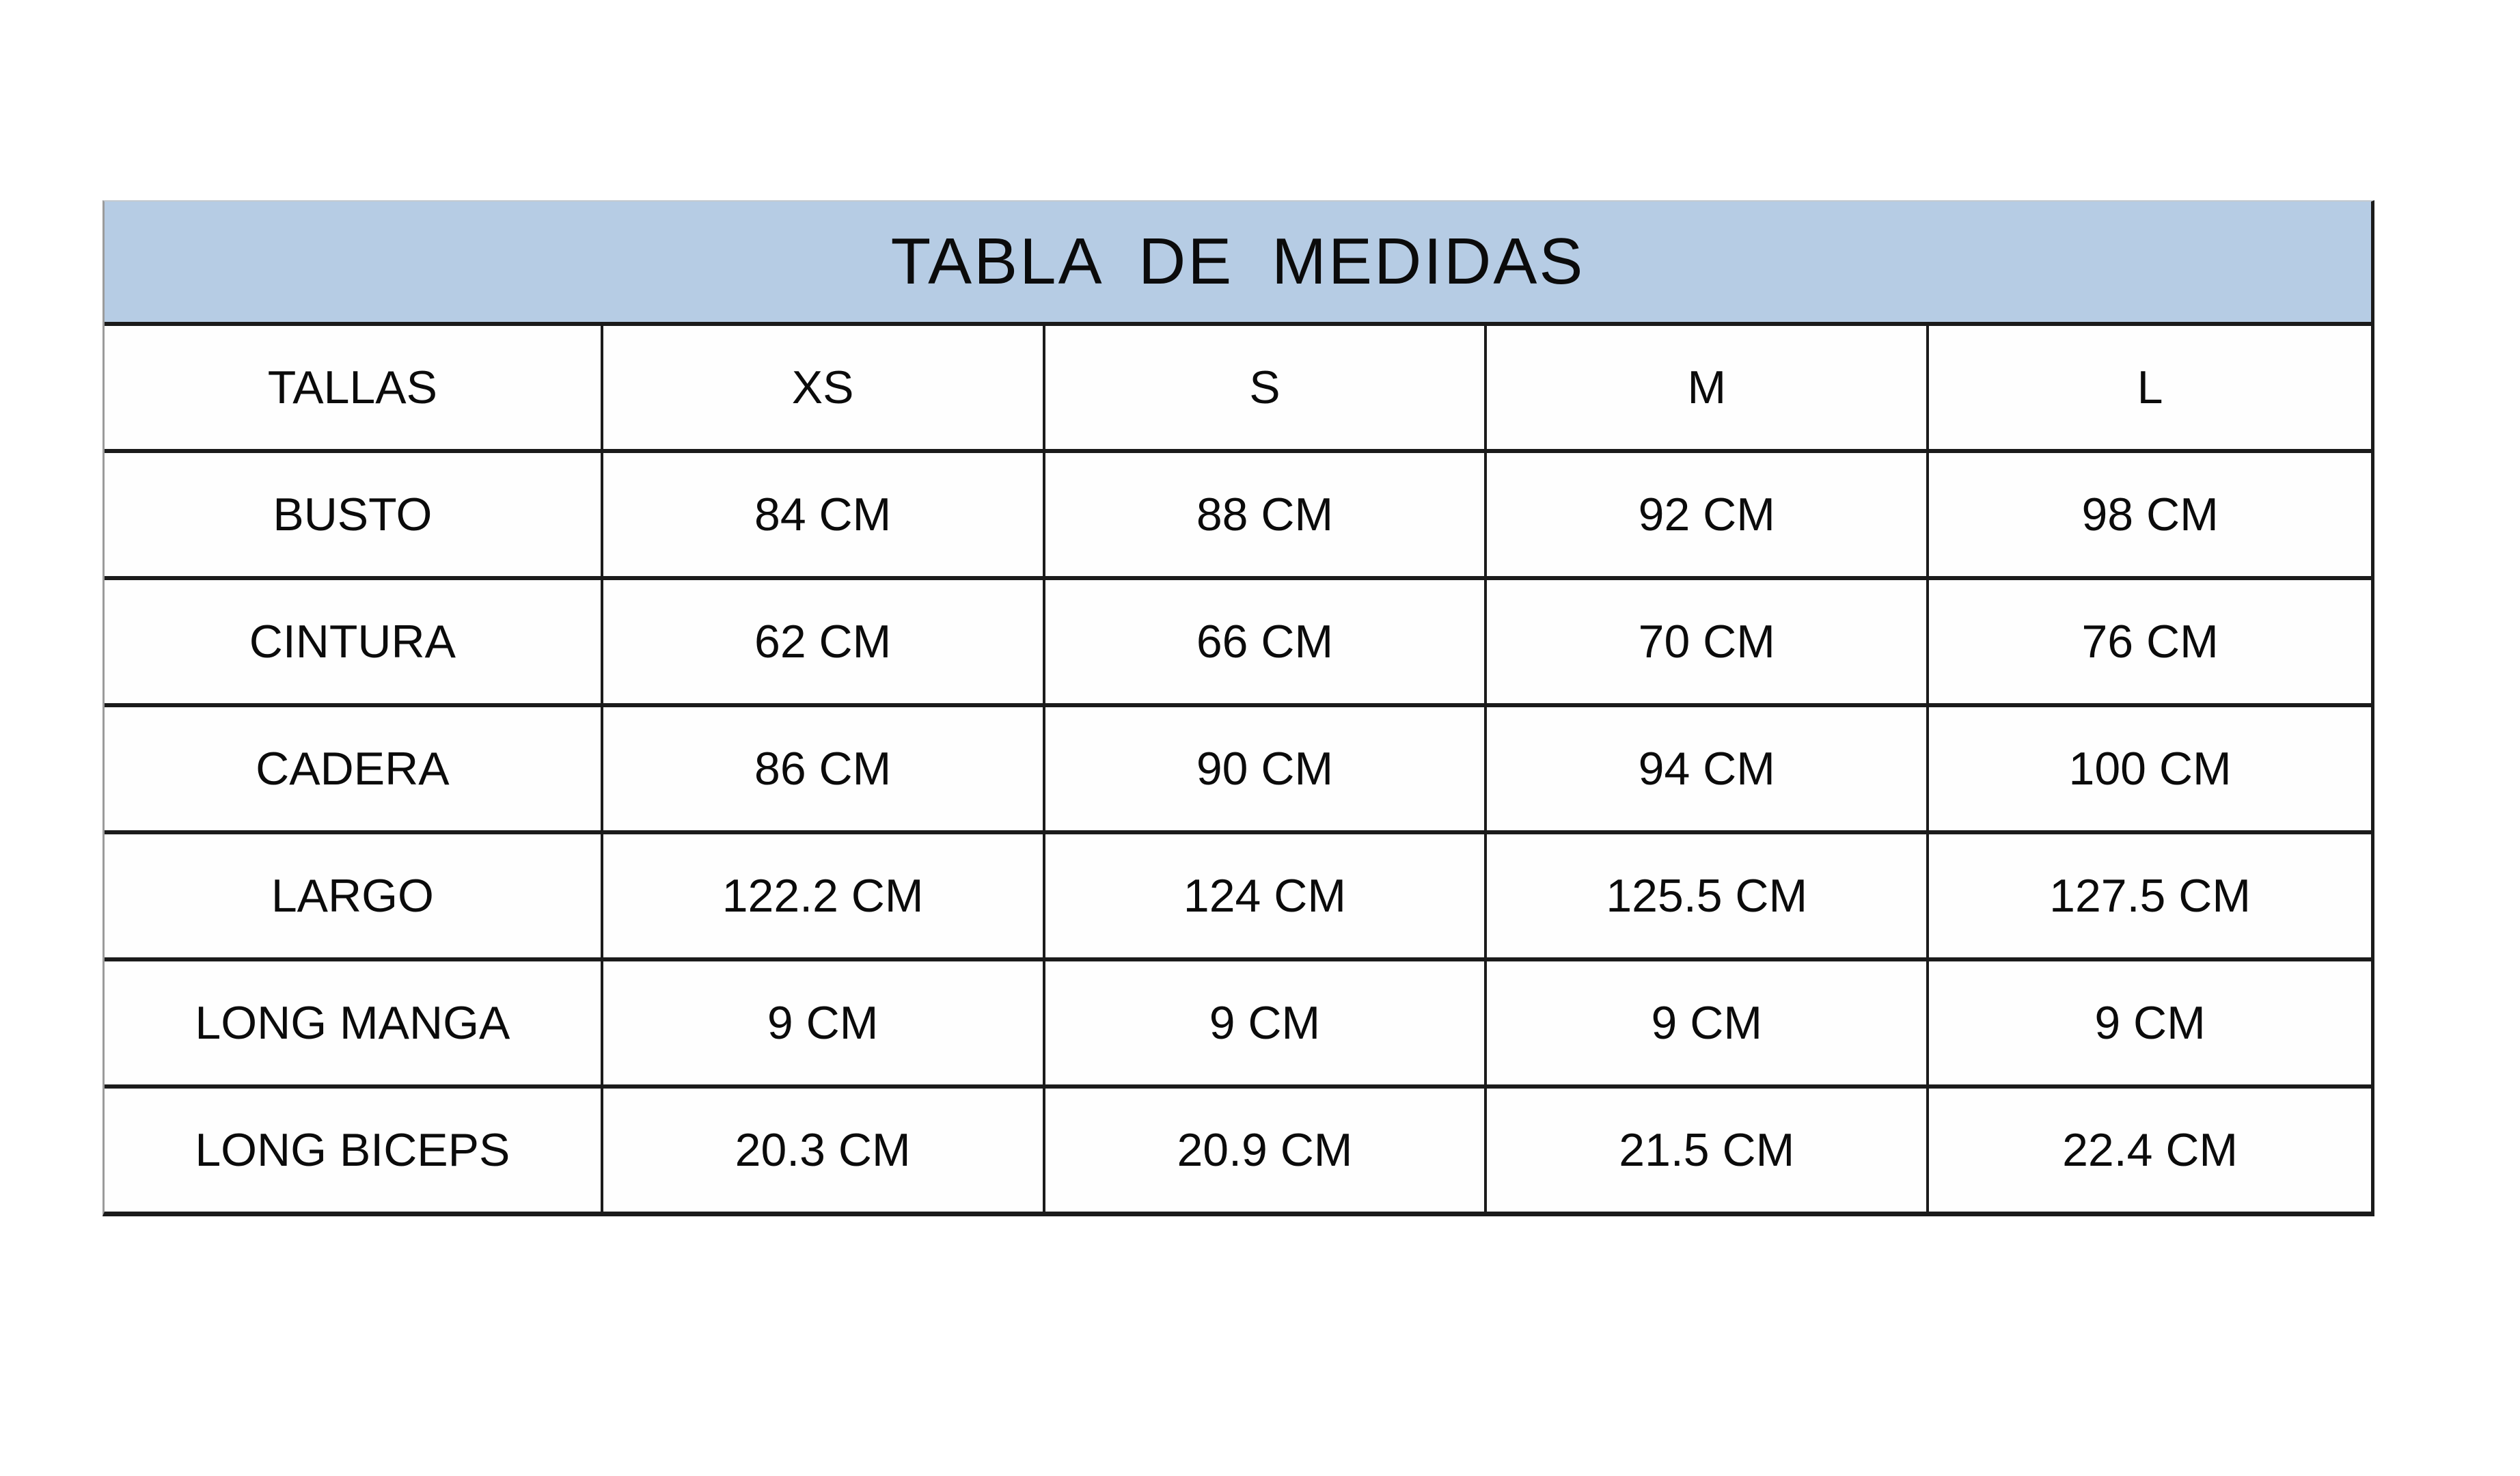 Image resolution: width=2520 pixels, height=1476 pixels. I want to click on table-row-largo: LARGO 122.2 CM 124 CM 125.5 CM 127.5 CM, so click(1238, 898).